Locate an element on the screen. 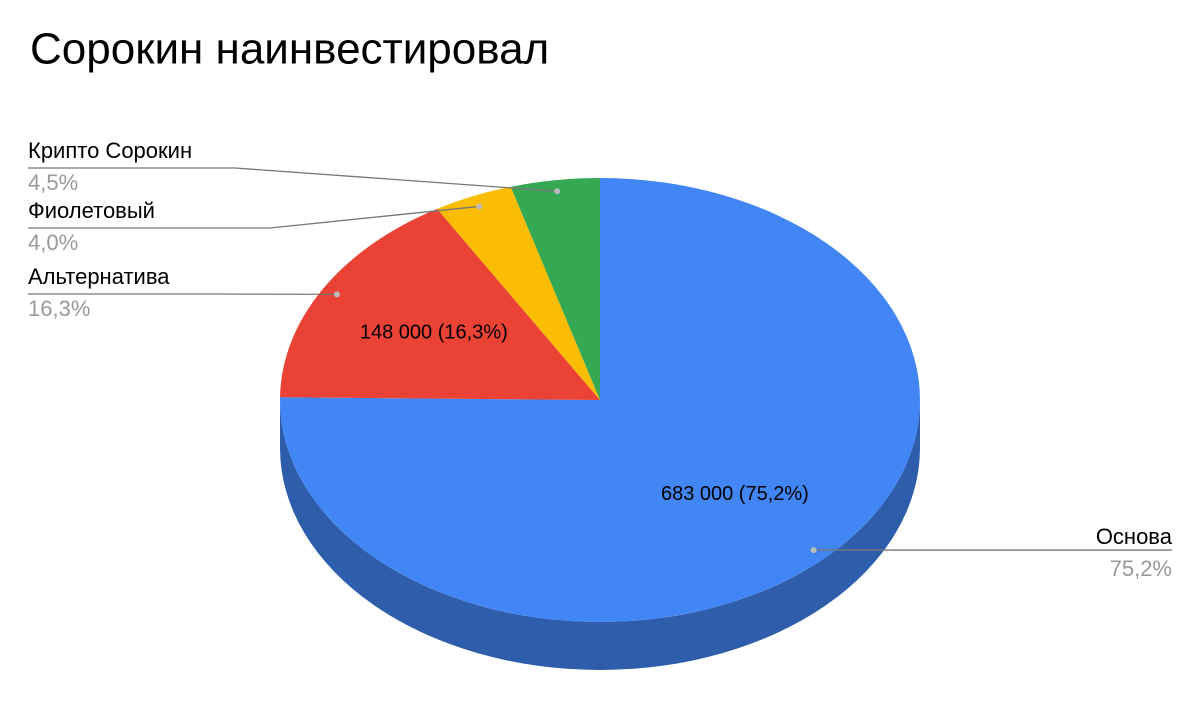 Image resolution: width=1200 pixels, height=713 pixels. value-label: 4,0% is located at coordinates (53, 242).